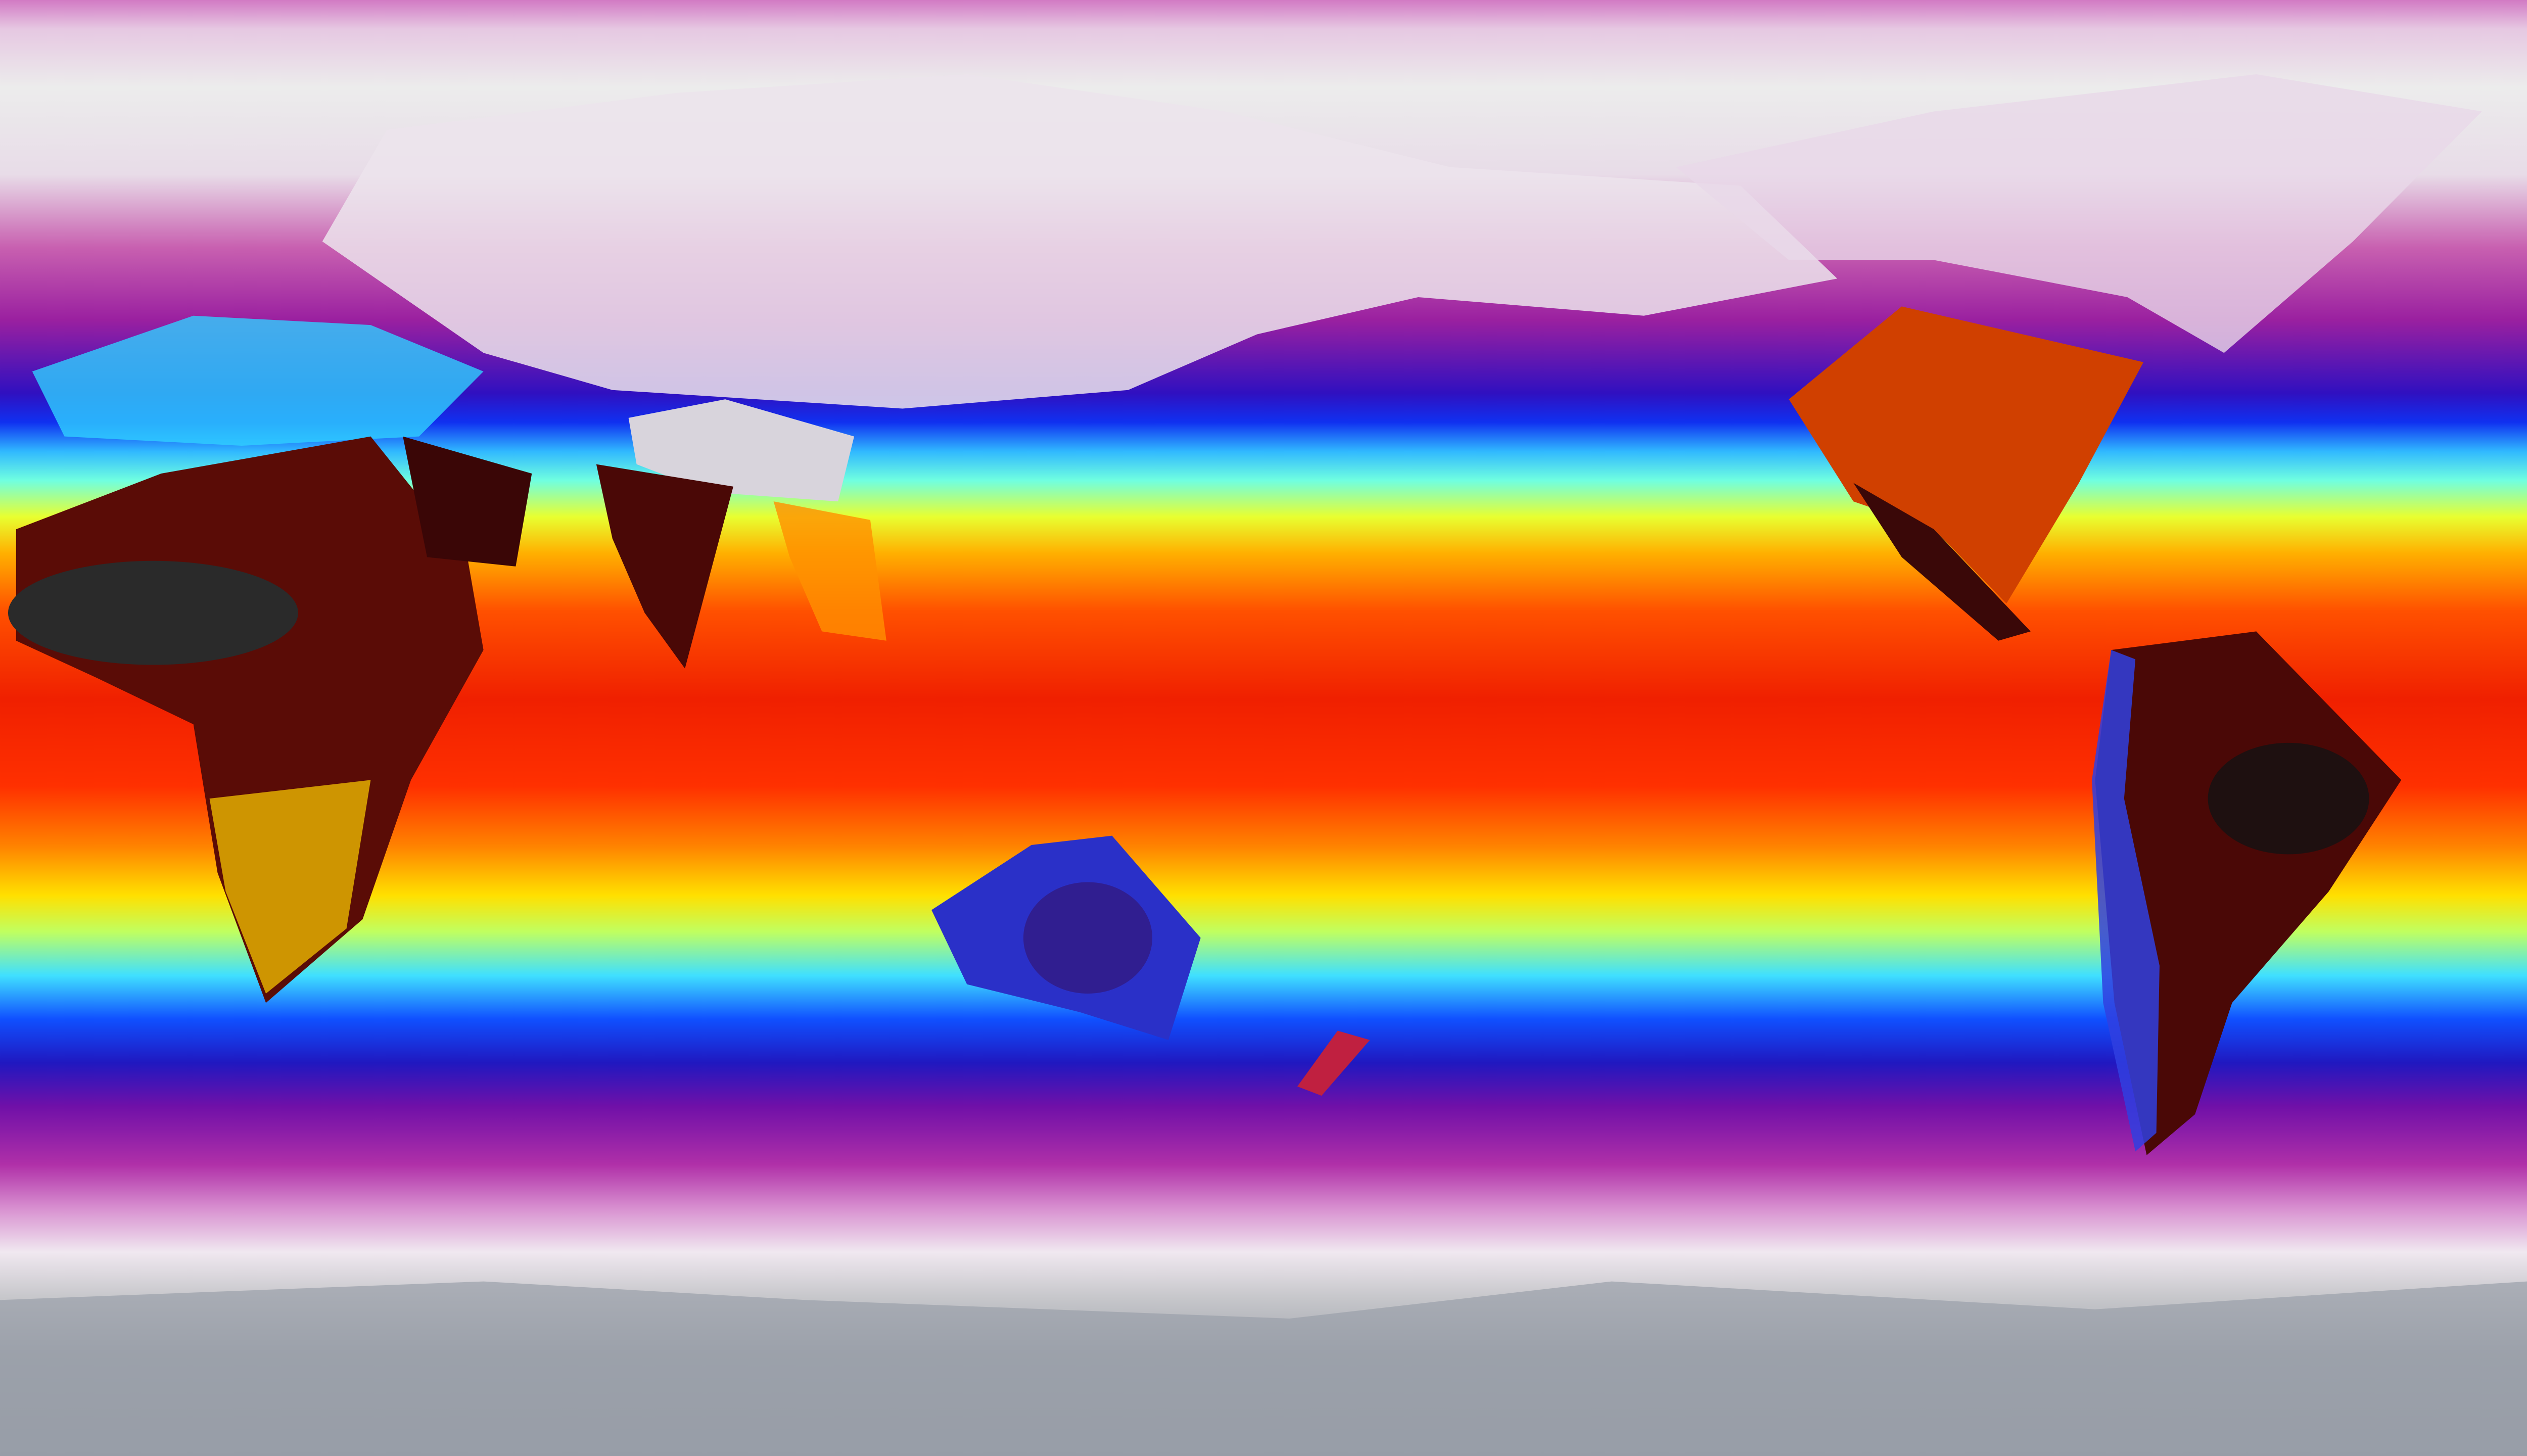  I want to click on arabia, so click(467, 501).